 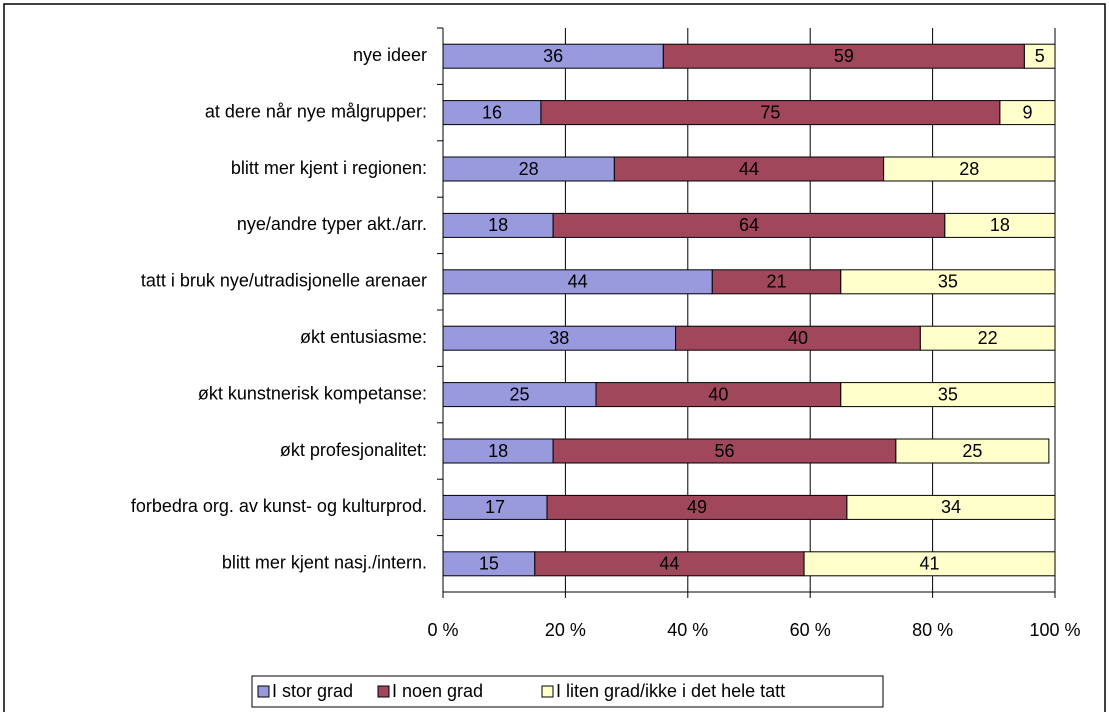 I want to click on data-label: 64, so click(x=749, y=225).